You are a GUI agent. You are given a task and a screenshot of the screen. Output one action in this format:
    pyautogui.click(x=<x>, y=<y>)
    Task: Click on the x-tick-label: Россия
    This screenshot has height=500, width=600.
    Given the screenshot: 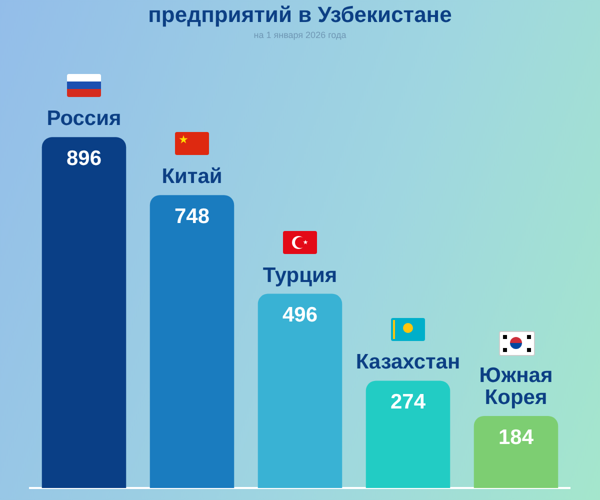 What is the action you would take?
    pyautogui.click(x=84, y=118)
    